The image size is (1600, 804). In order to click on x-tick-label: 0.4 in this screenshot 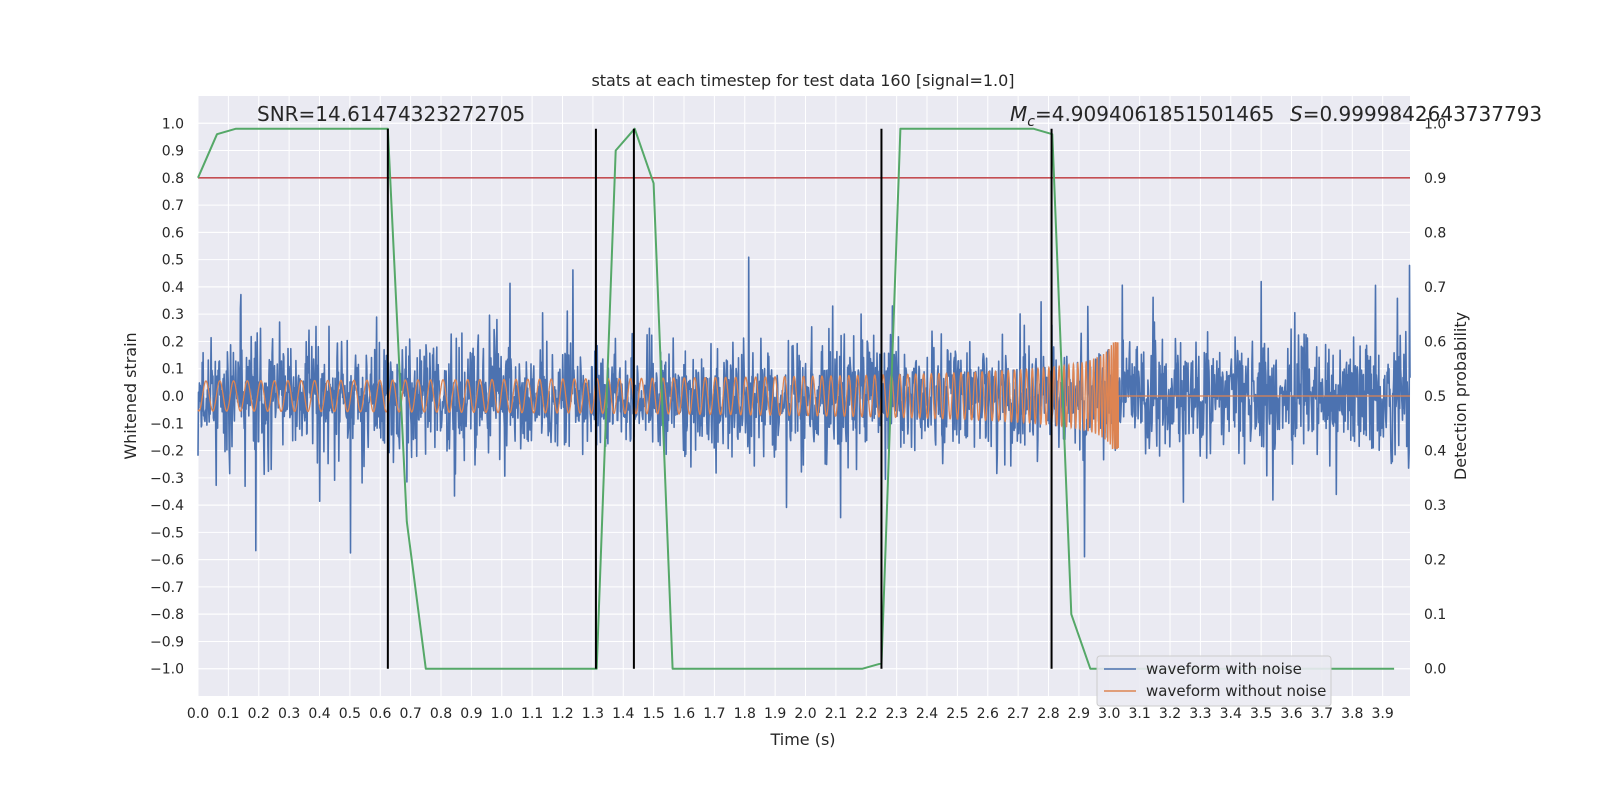, I will do `click(319, 714)`.